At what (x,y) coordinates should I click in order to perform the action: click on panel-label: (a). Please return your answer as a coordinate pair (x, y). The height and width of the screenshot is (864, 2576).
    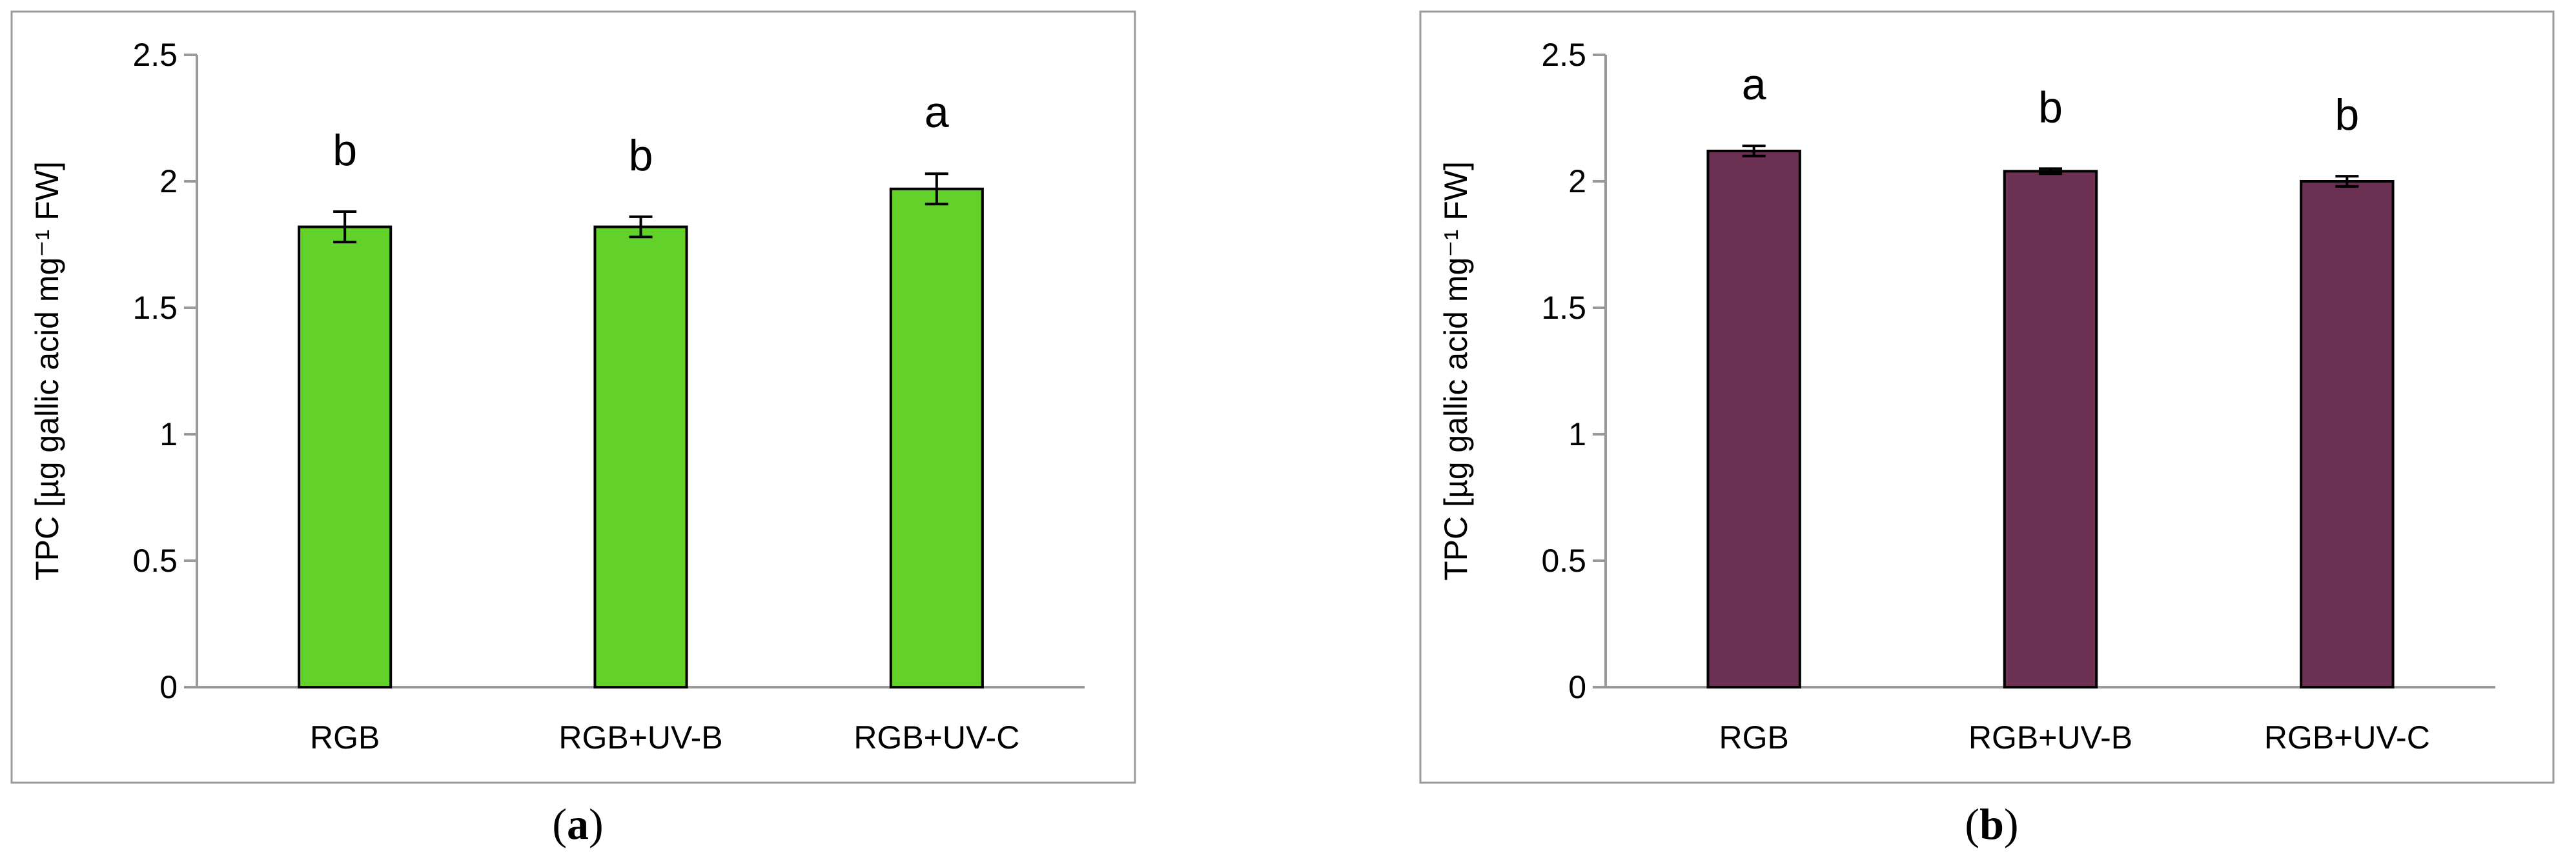
    Looking at the image, I should click on (578, 824).